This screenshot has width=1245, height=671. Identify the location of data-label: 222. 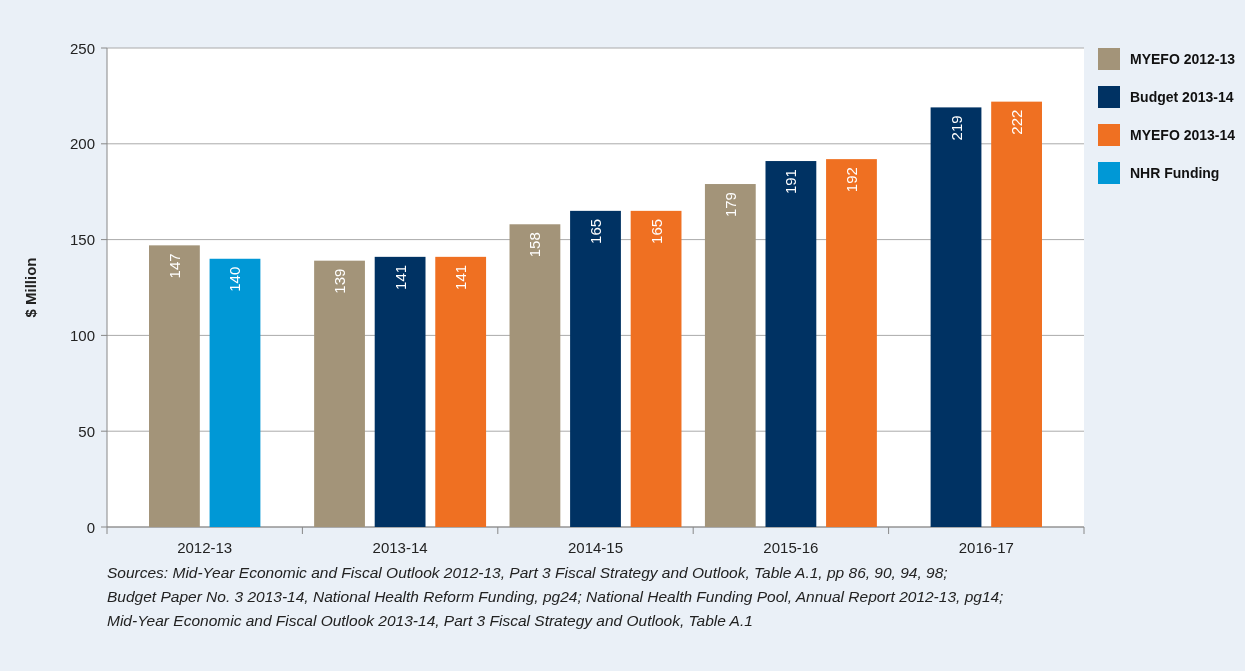
(1017, 122).